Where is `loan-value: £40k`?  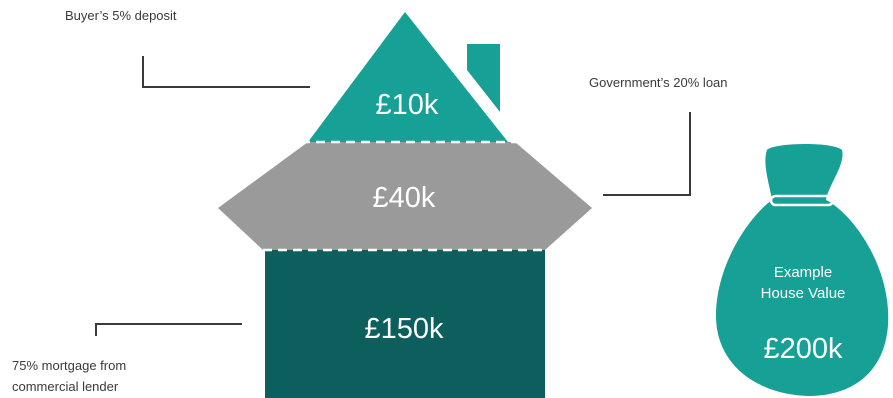
loan-value: £40k is located at coordinates (404, 198).